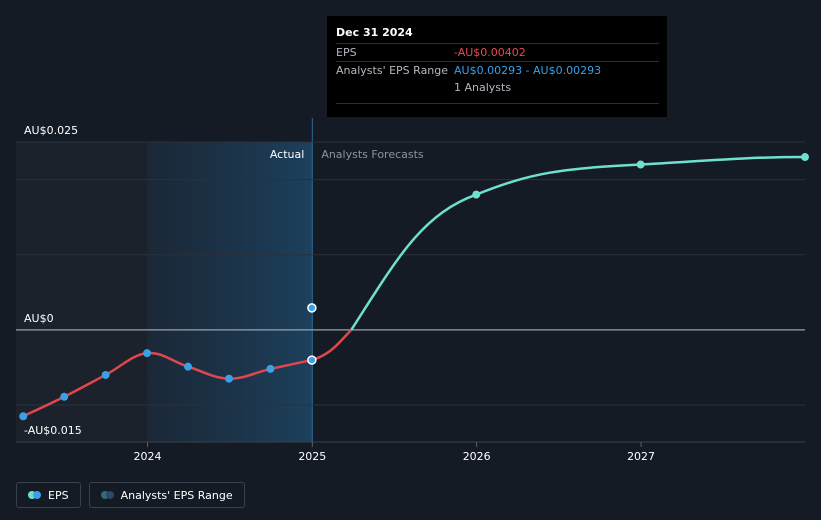 The image size is (821, 520). What do you see at coordinates (51, 130) in the screenshot?
I see `y-tick-label: AU$0.025` at bounding box center [51, 130].